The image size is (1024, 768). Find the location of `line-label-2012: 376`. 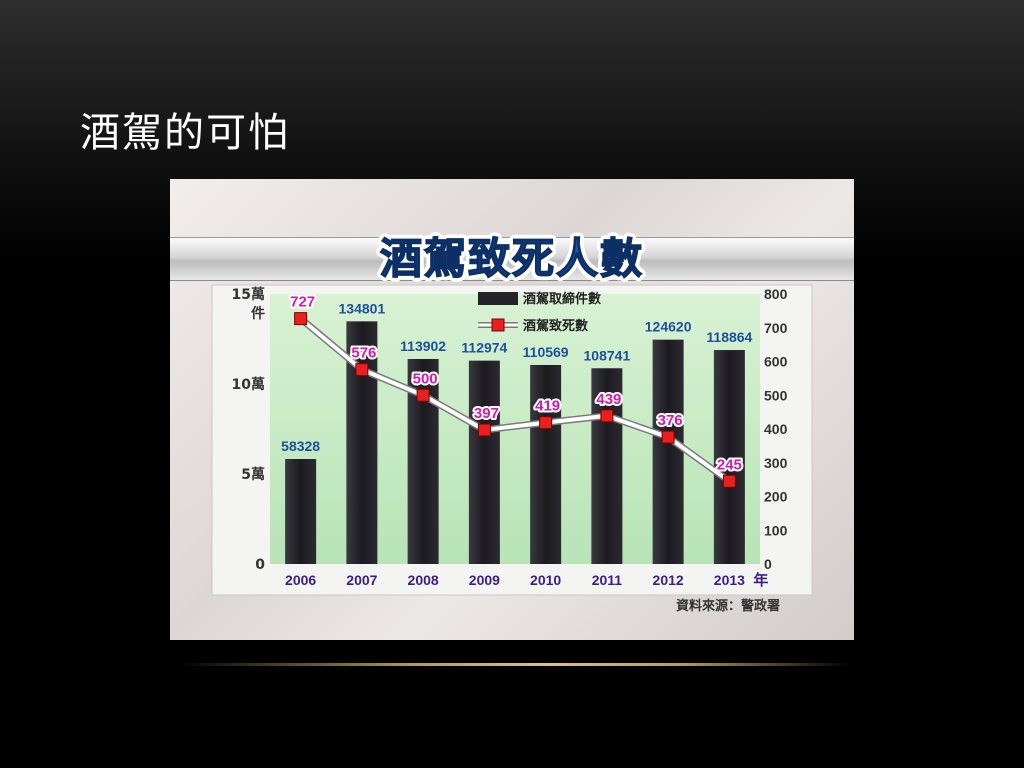

line-label-2012: 376 is located at coordinates (670, 420).